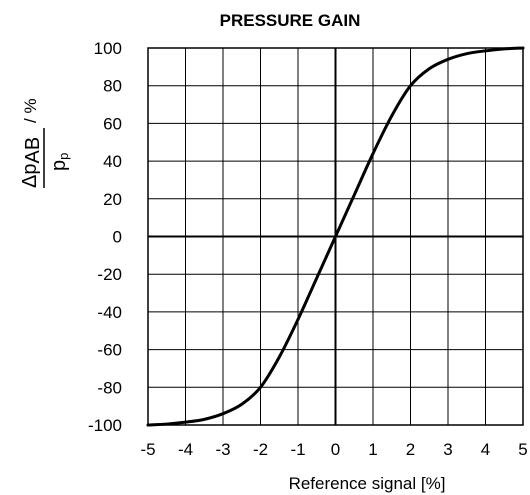 The height and width of the screenshot is (495, 530). I want to click on y-tick-label: -80, so click(109, 387).